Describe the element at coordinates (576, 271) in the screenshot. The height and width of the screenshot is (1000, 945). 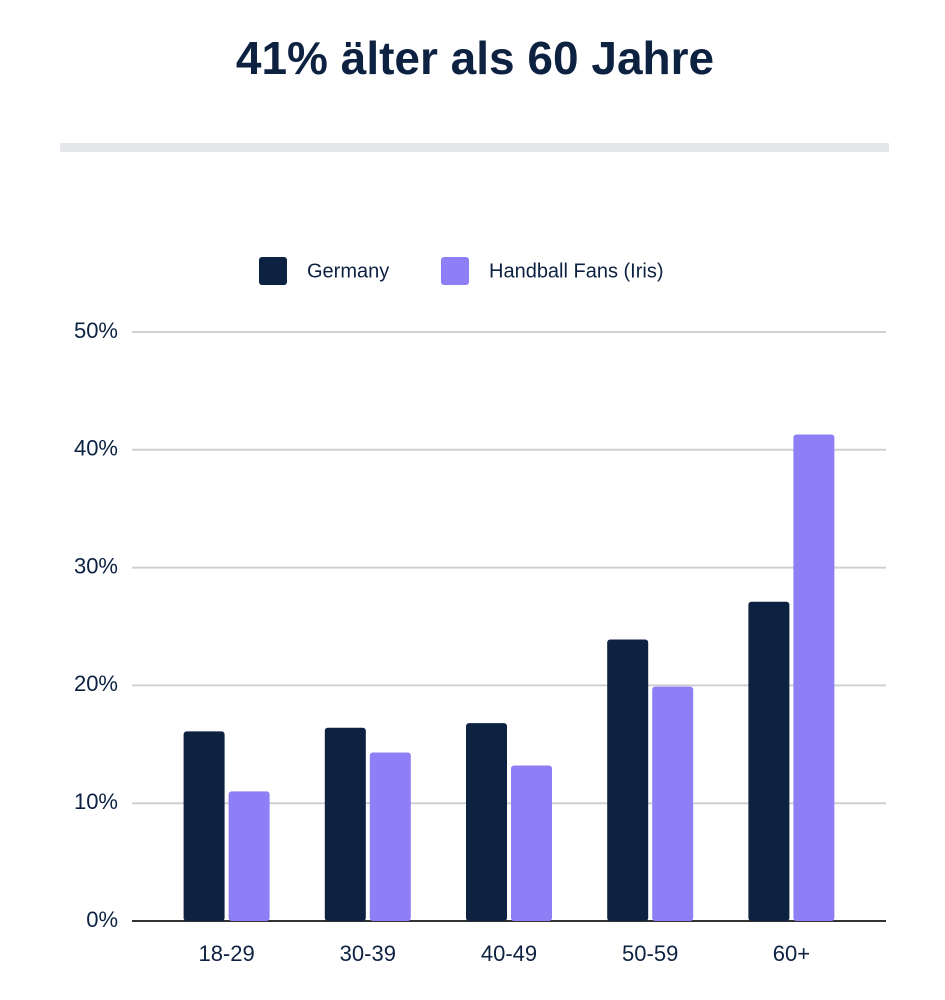
I see `legend-label: Handball Fans (Iris)` at that location.